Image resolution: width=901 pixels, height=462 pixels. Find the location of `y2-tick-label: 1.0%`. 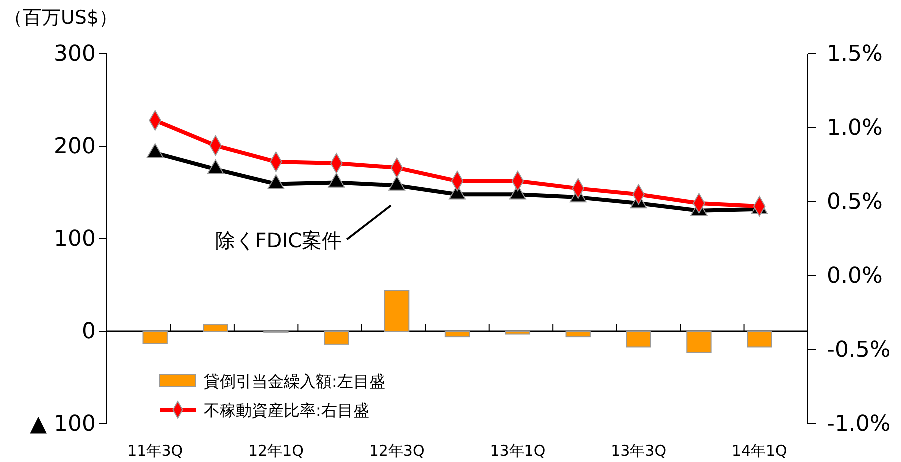

y2-tick-label: 1.0% is located at coordinates (855, 129).